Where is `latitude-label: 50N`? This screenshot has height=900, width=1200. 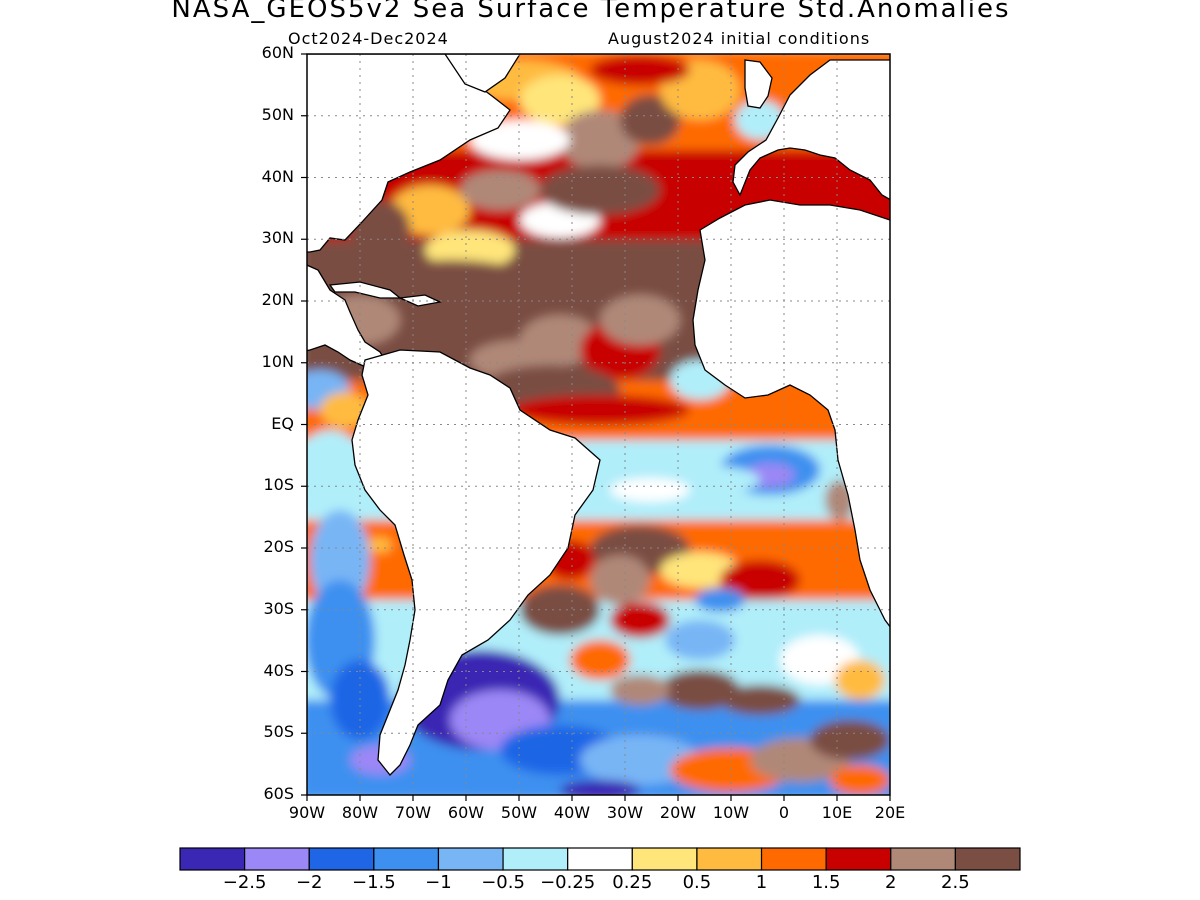 latitude-label: 50N is located at coordinates (277, 114).